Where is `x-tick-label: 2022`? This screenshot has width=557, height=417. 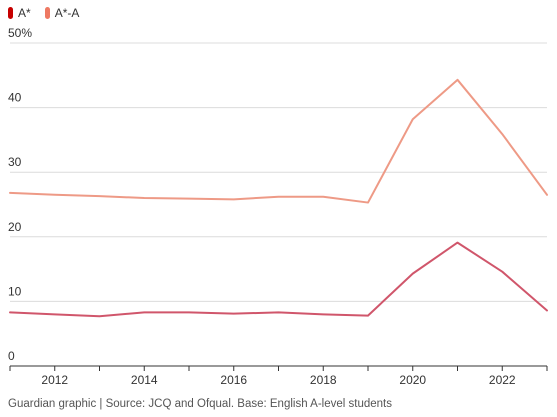 x-tick-label: 2022 is located at coordinates (502, 380).